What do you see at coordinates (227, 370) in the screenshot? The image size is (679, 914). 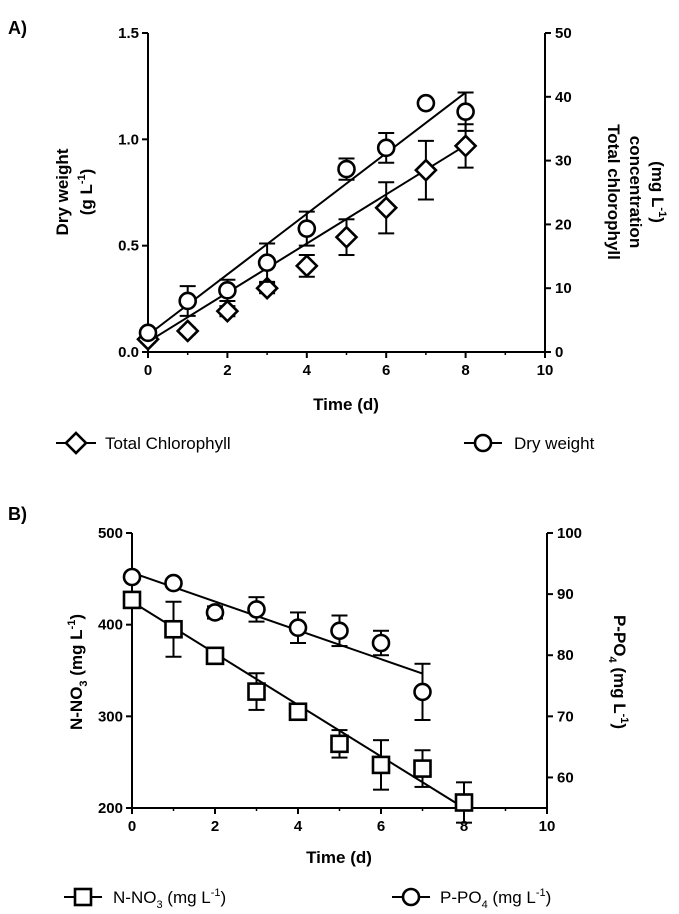 I see `panel-a-x-tick-label: 2` at bounding box center [227, 370].